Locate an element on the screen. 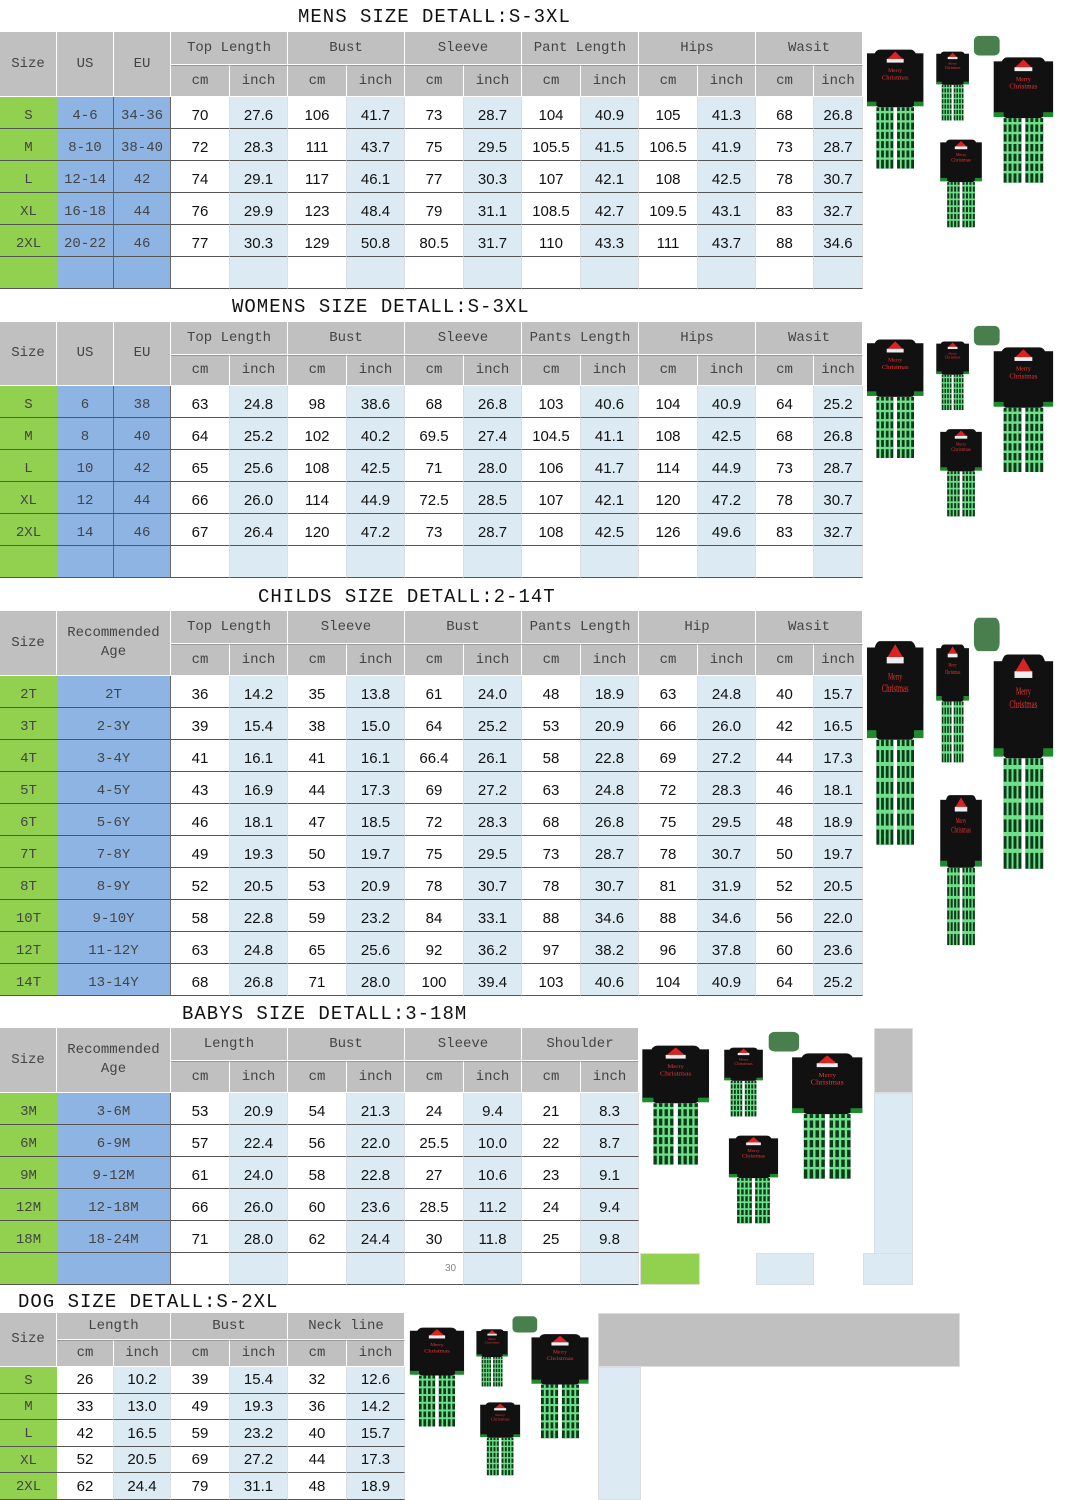 The width and height of the screenshot is (1071, 1500). value-cell: 27 is located at coordinates (434, 1173).